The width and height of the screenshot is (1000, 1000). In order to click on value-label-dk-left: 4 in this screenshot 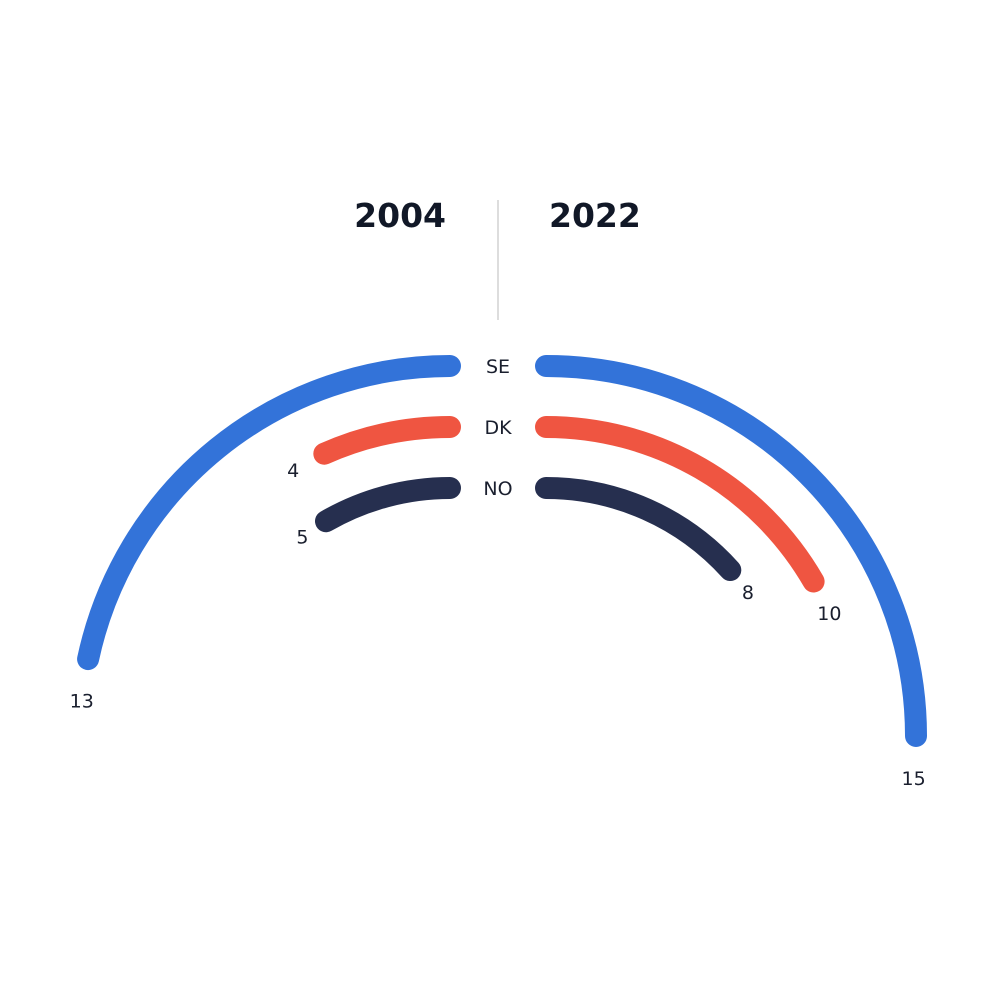, I will do `click(293, 471)`.